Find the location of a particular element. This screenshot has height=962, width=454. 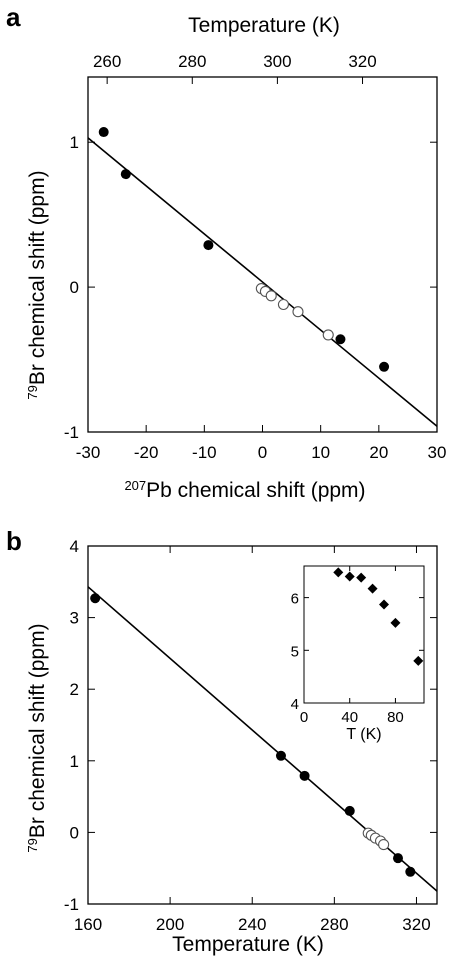

a-x-tick-label: 30 is located at coordinates (437, 452).